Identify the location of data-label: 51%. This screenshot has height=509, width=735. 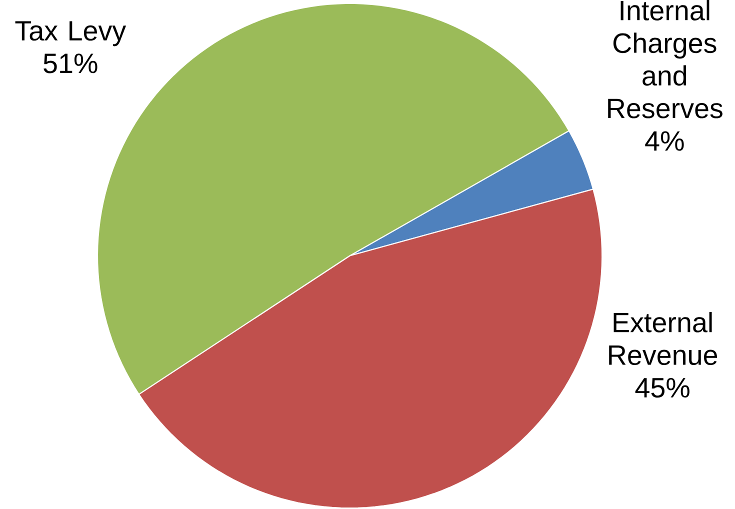
(71, 64).